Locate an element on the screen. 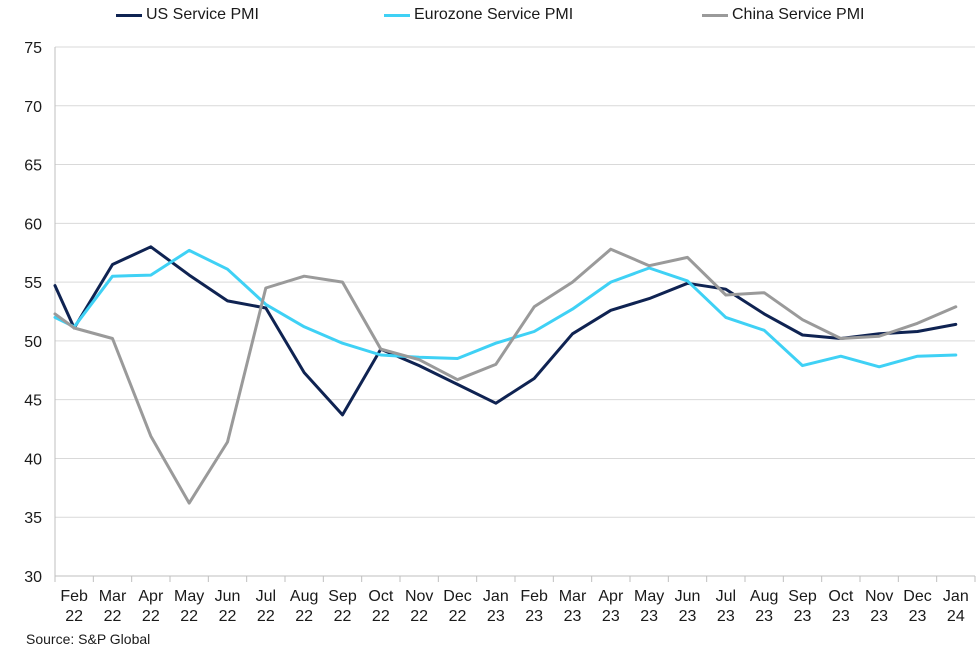 The height and width of the screenshot is (657, 980). legend-item-china: China Service PMI is located at coordinates (783, 15).